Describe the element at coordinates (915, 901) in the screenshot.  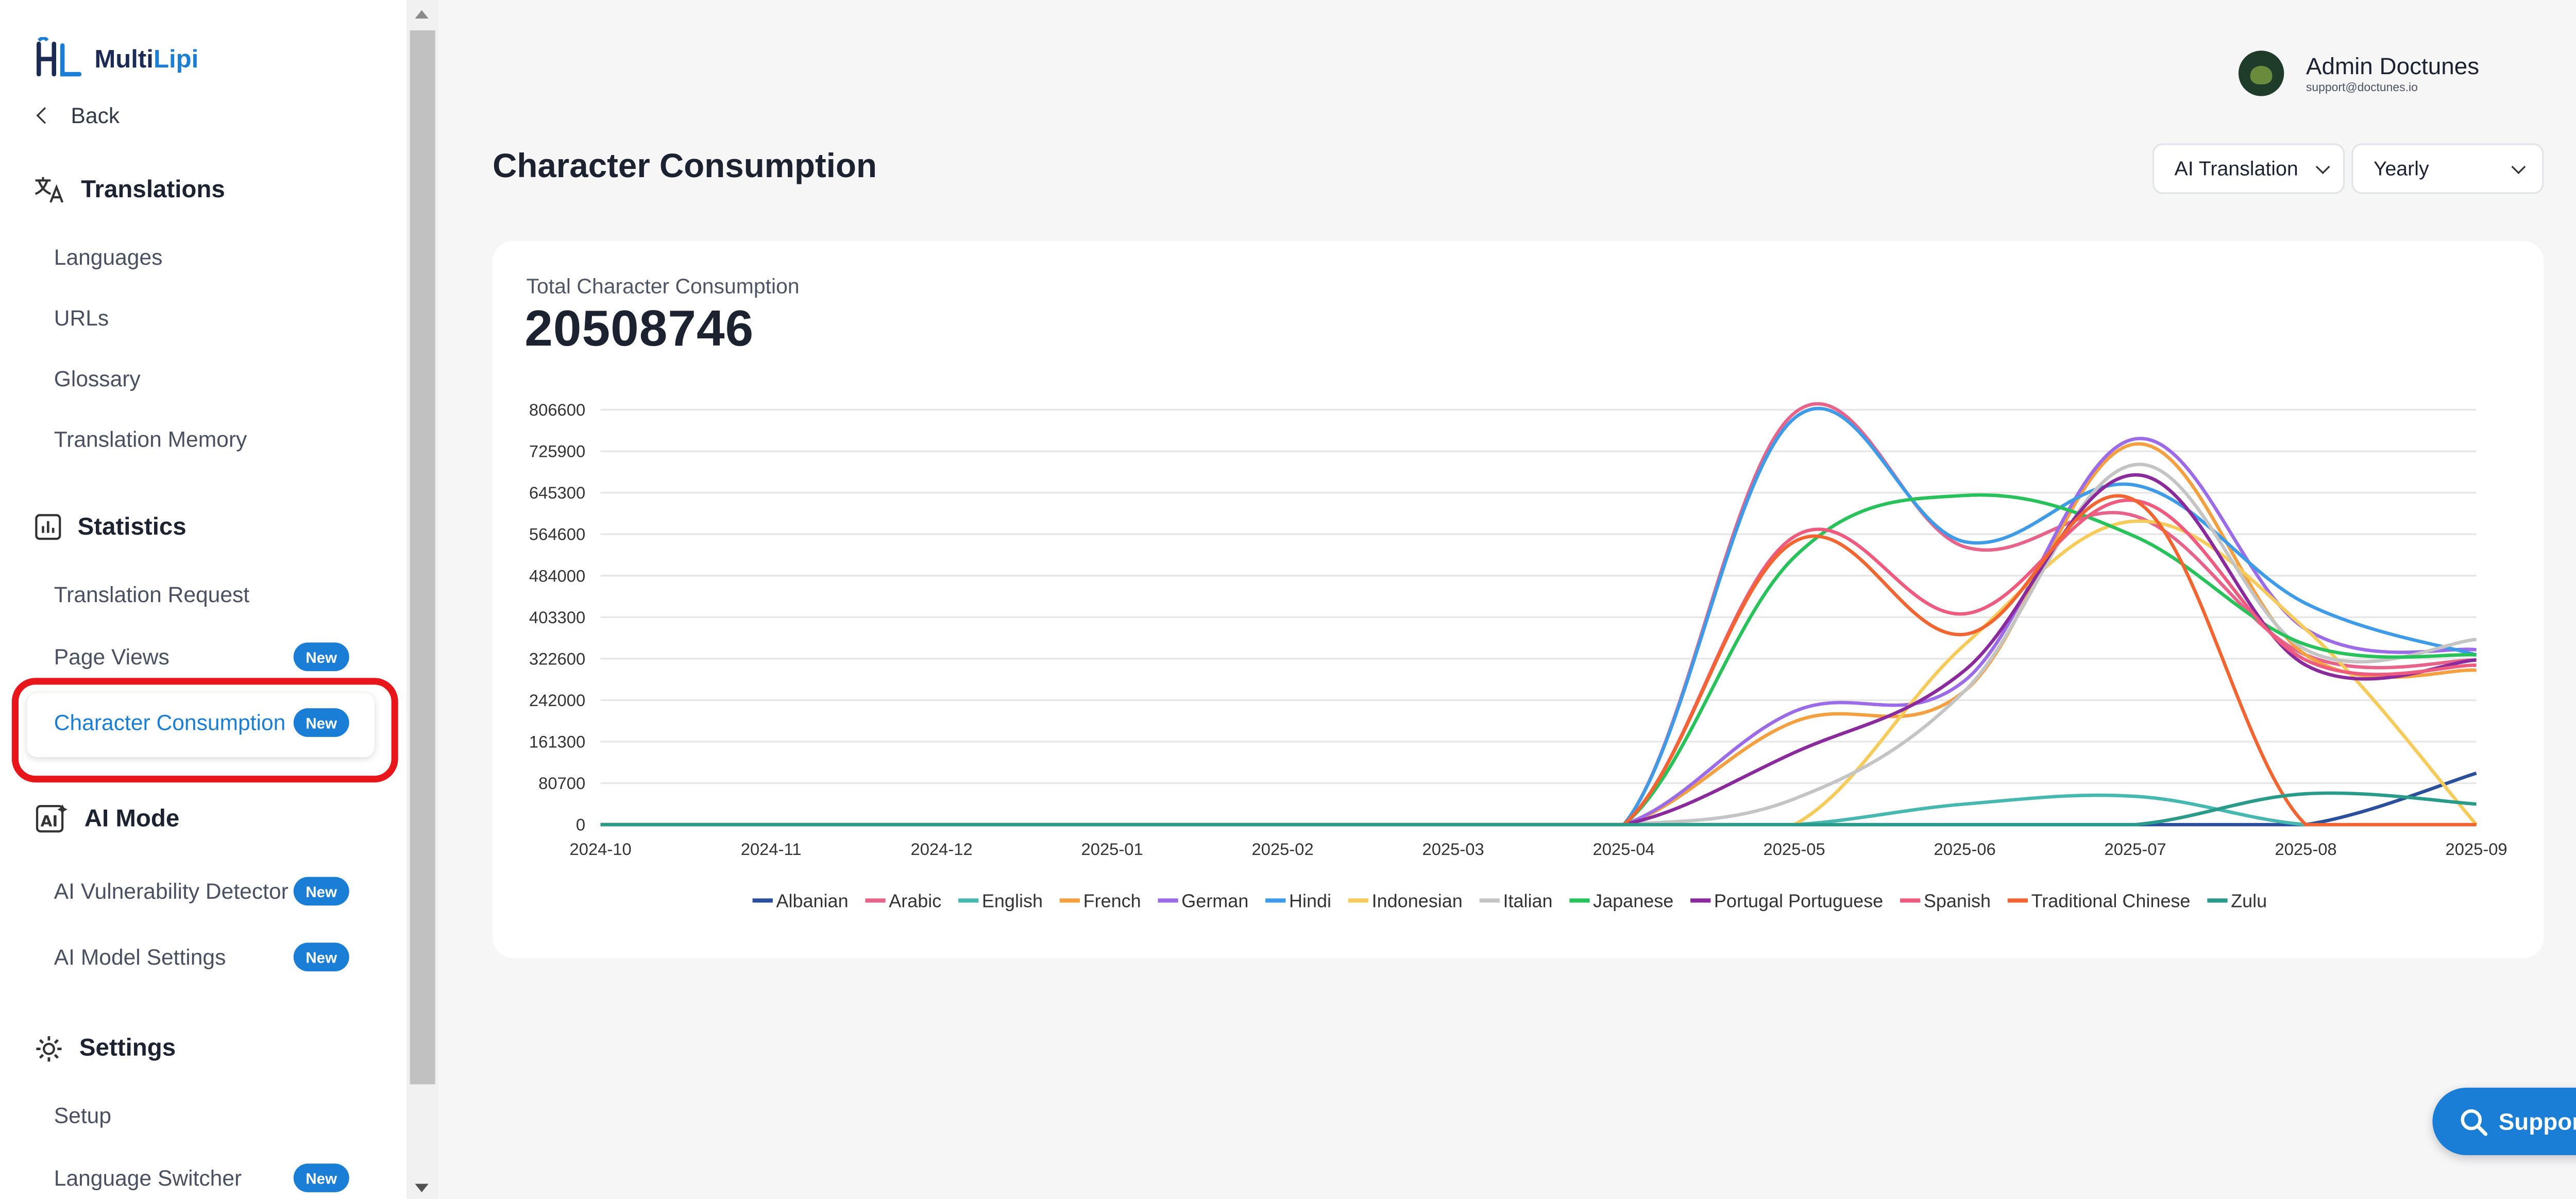
I see `legend-label: Arabic` at that location.